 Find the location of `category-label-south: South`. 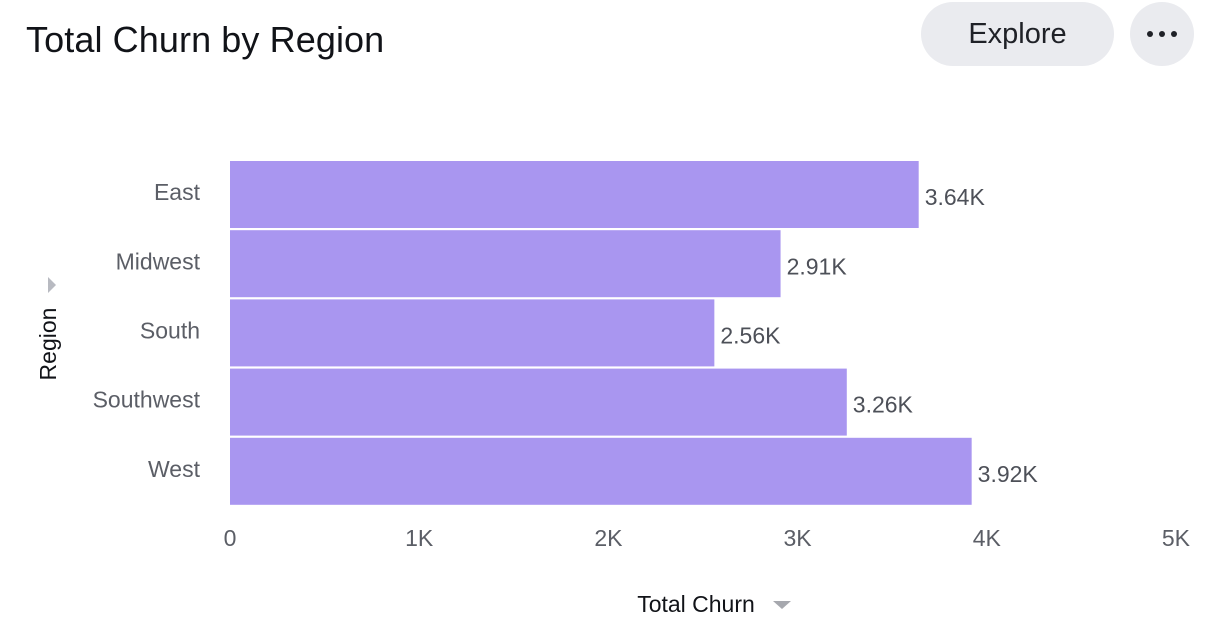

category-label-south: South is located at coordinates (170, 330).